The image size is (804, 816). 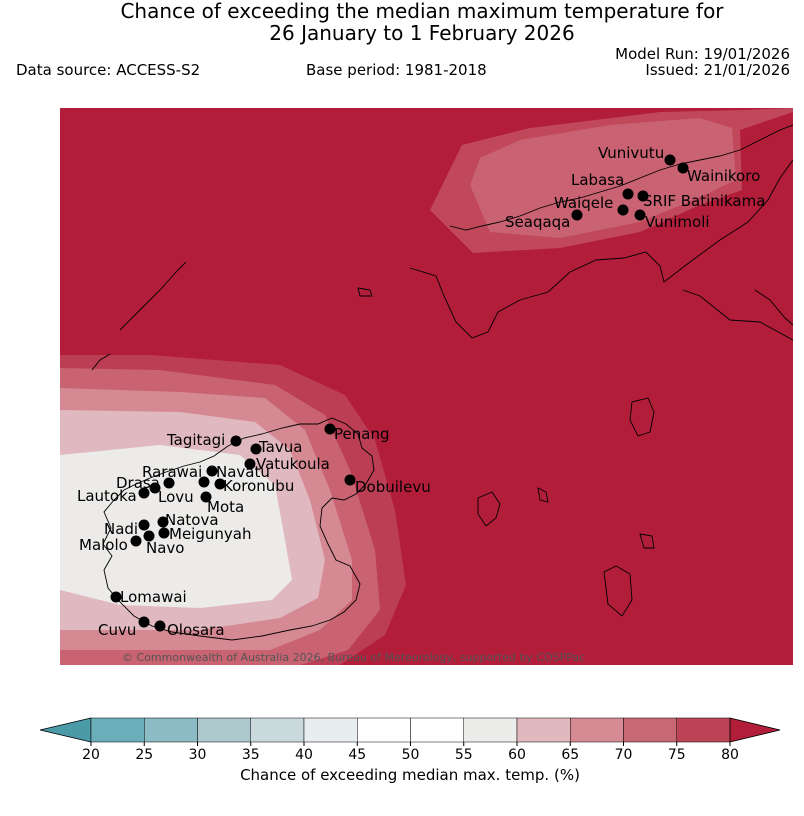 What do you see at coordinates (677, 222) in the screenshot?
I see `location-label: Vunimoli` at bounding box center [677, 222].